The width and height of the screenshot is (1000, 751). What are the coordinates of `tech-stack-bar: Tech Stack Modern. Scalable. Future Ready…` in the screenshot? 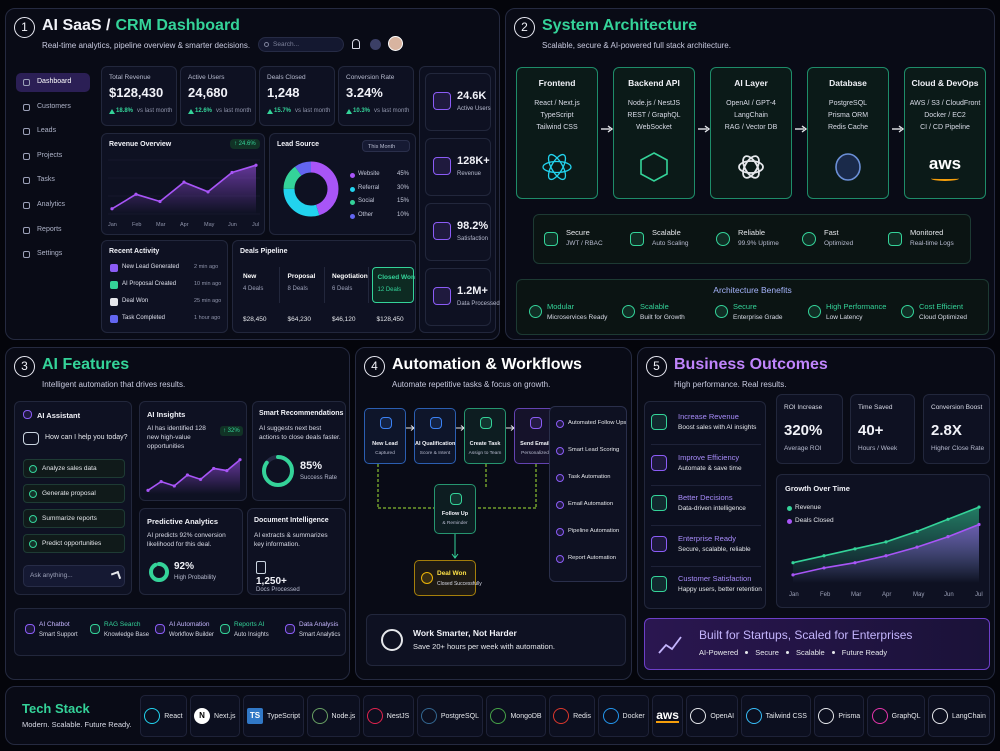 It's located at (500, 715).